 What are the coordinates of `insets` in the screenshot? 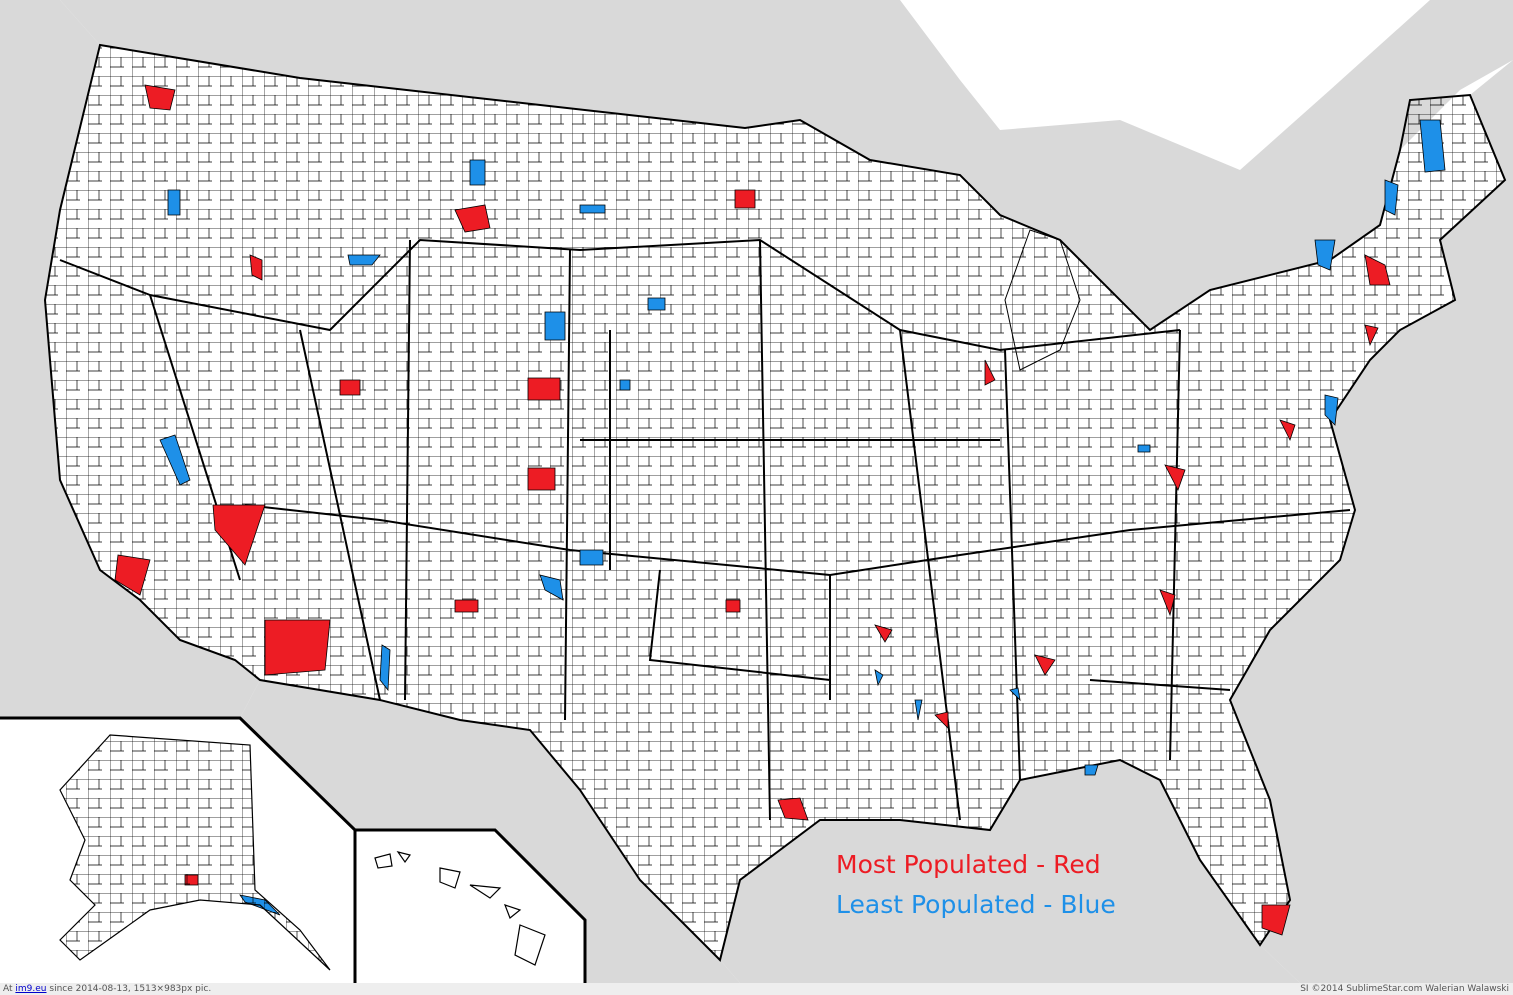 It's located at (293, 849).